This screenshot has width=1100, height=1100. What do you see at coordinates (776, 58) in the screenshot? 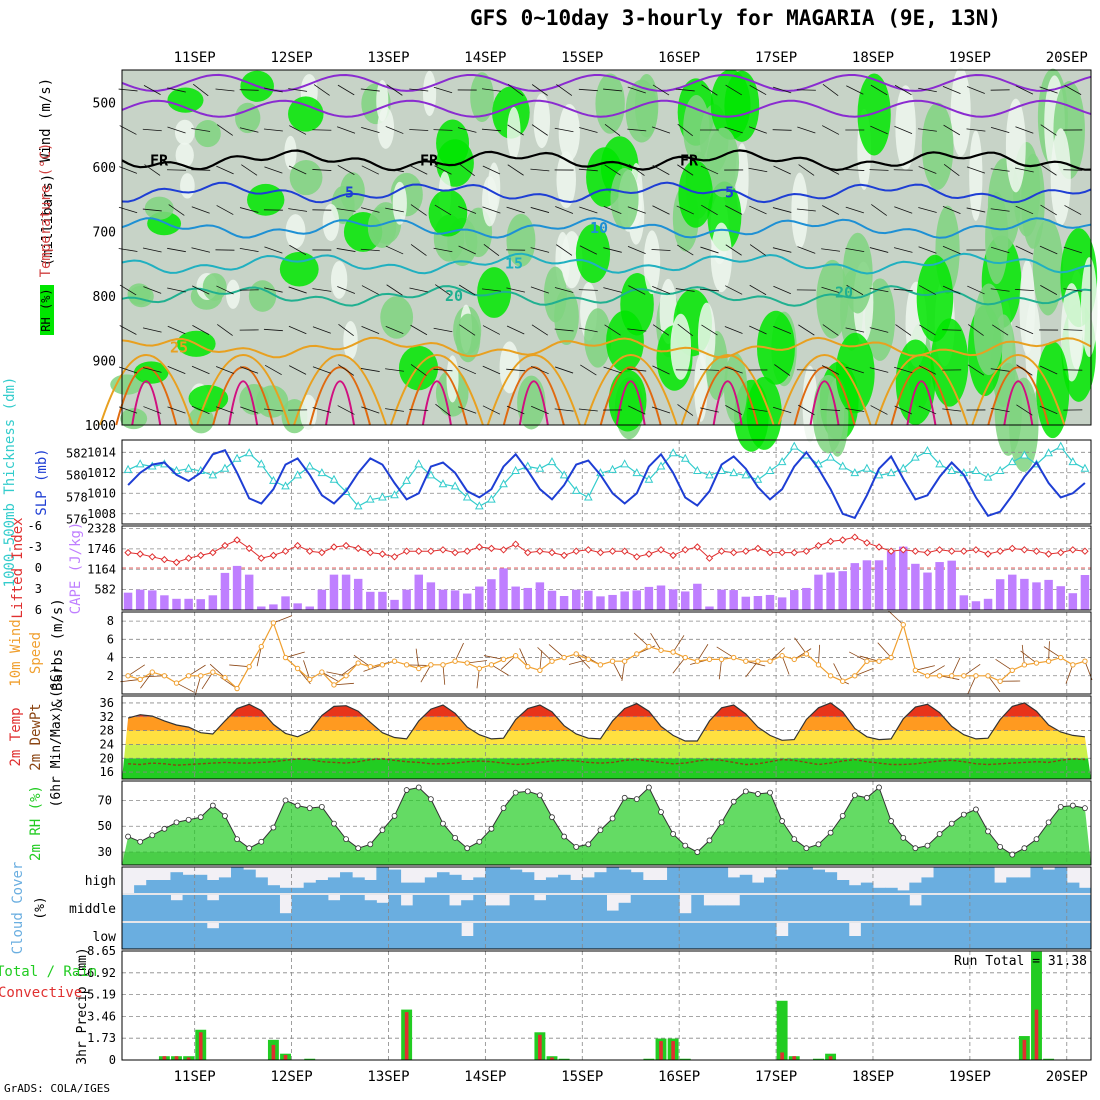
I see `date-top-label: 17SEP` at bounding box center [776, 58].